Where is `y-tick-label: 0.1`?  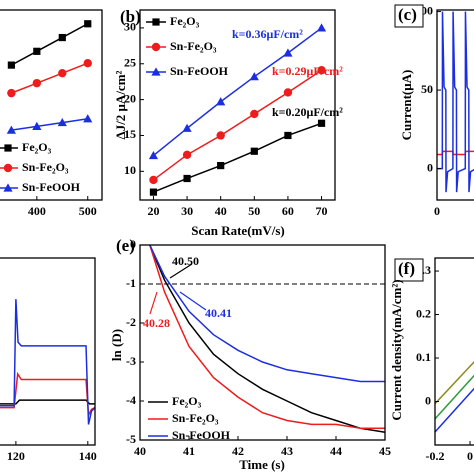 y-tick-label: 0.1 is located at coordinates (423, 357).